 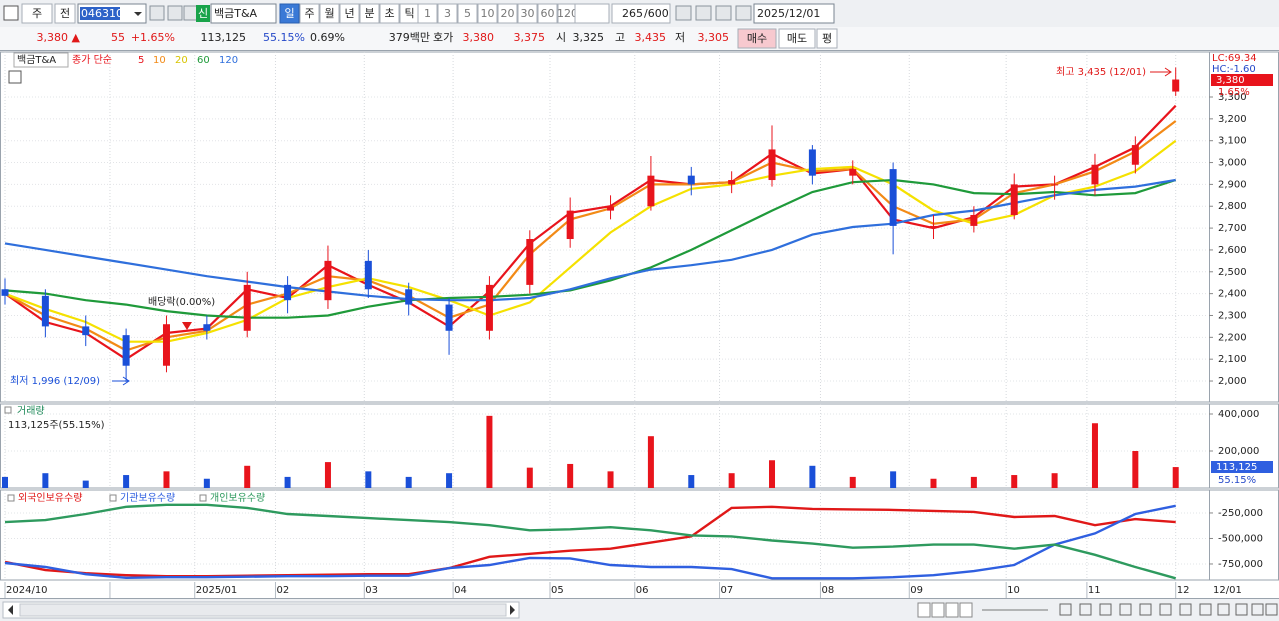 I want to click on dividend-marker, so click(x=187, y=326).